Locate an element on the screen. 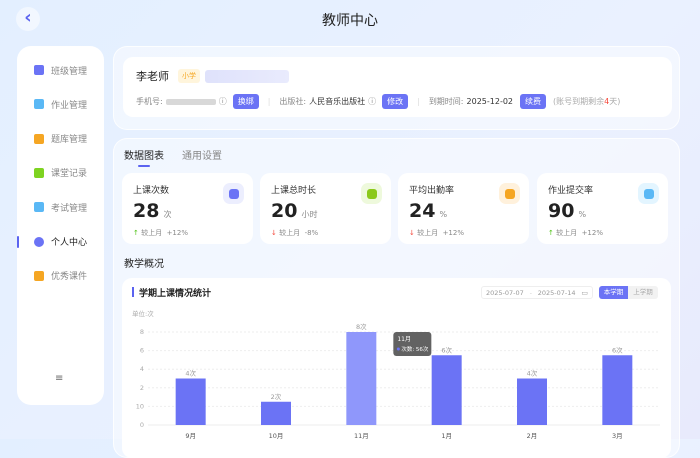  stat-label: 作业提交率 is located at coordinates (571, 191).